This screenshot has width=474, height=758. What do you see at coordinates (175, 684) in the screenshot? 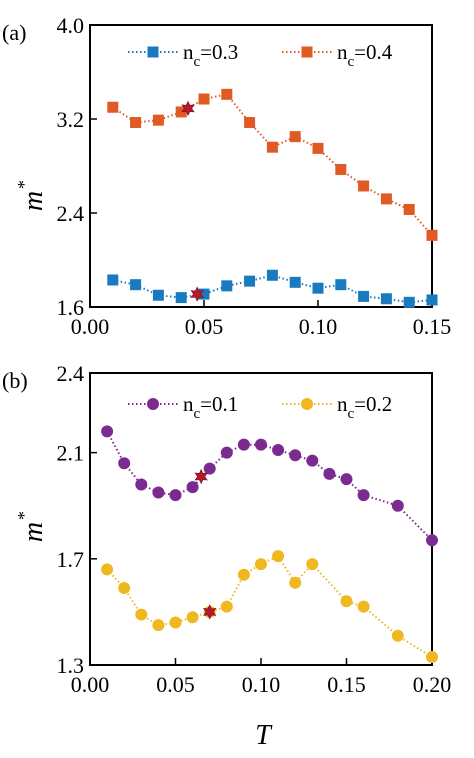
I see `p1-xtick-label: 0.05` at bounding box center [175, 684].